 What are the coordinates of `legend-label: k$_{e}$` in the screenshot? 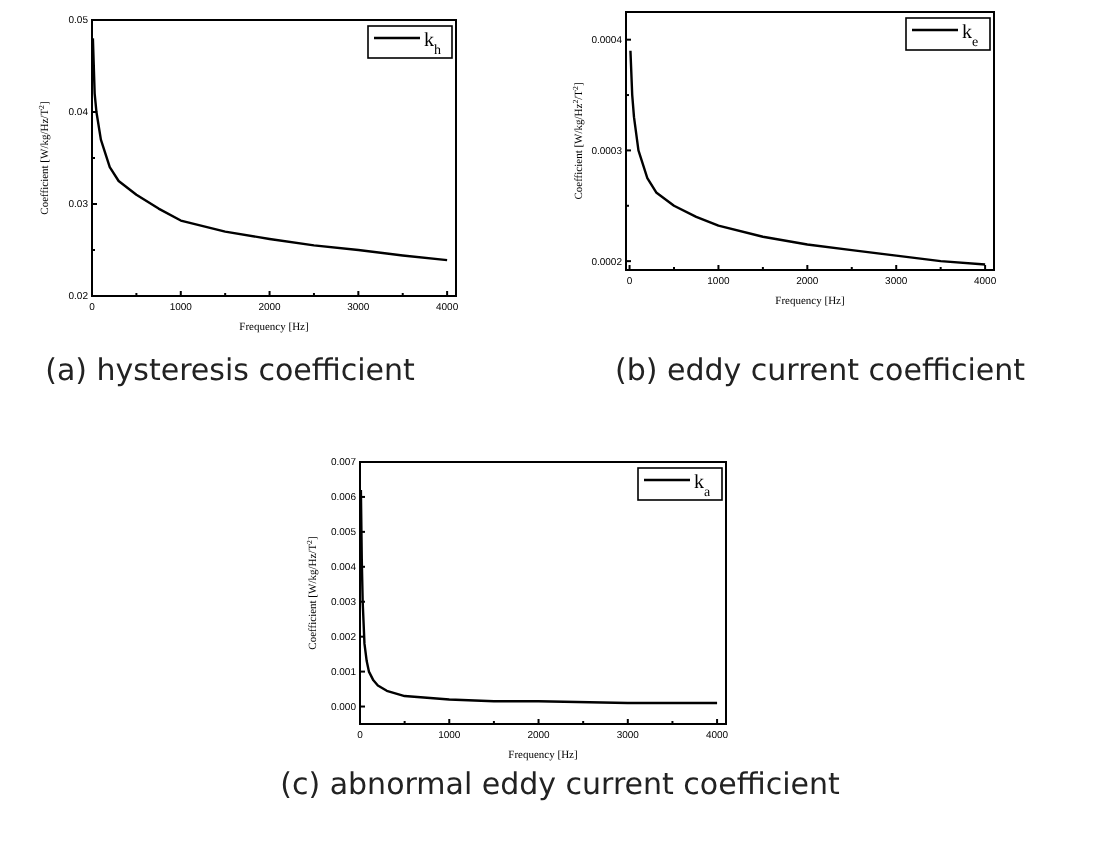 It's located at (970, 36).